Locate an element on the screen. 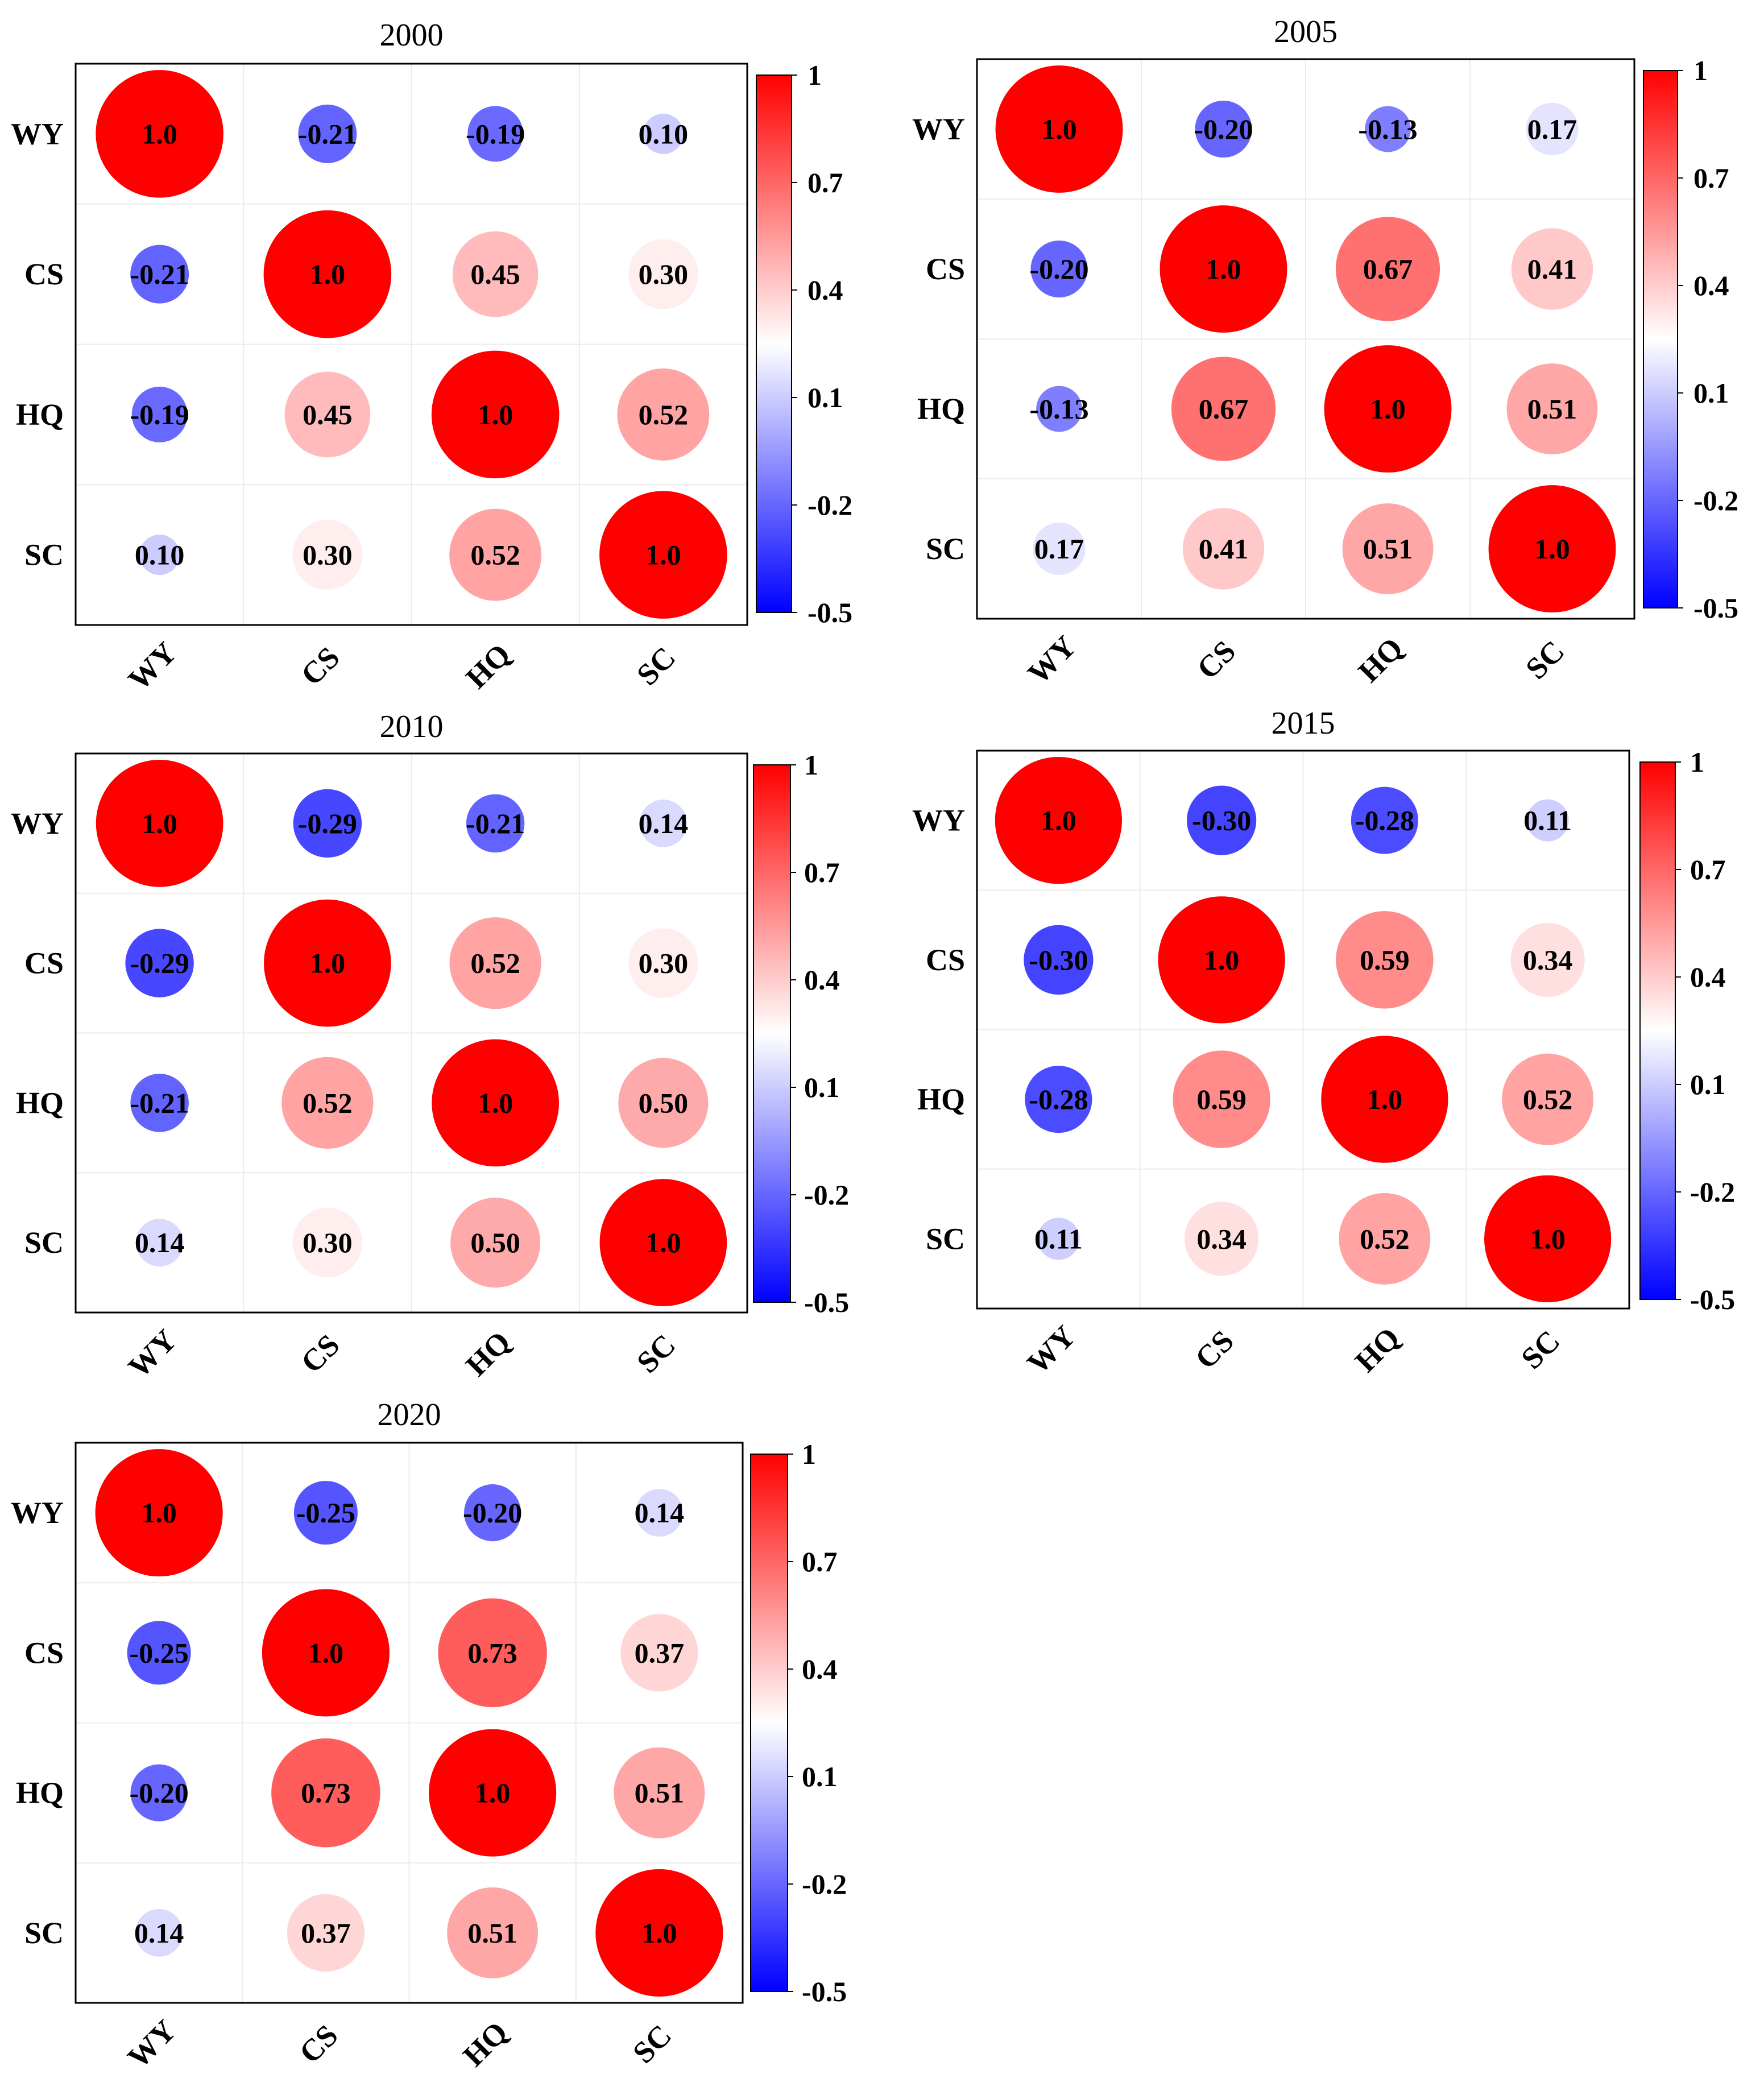  correlation-value: 0.73 is located at coordinates (326, 1793).